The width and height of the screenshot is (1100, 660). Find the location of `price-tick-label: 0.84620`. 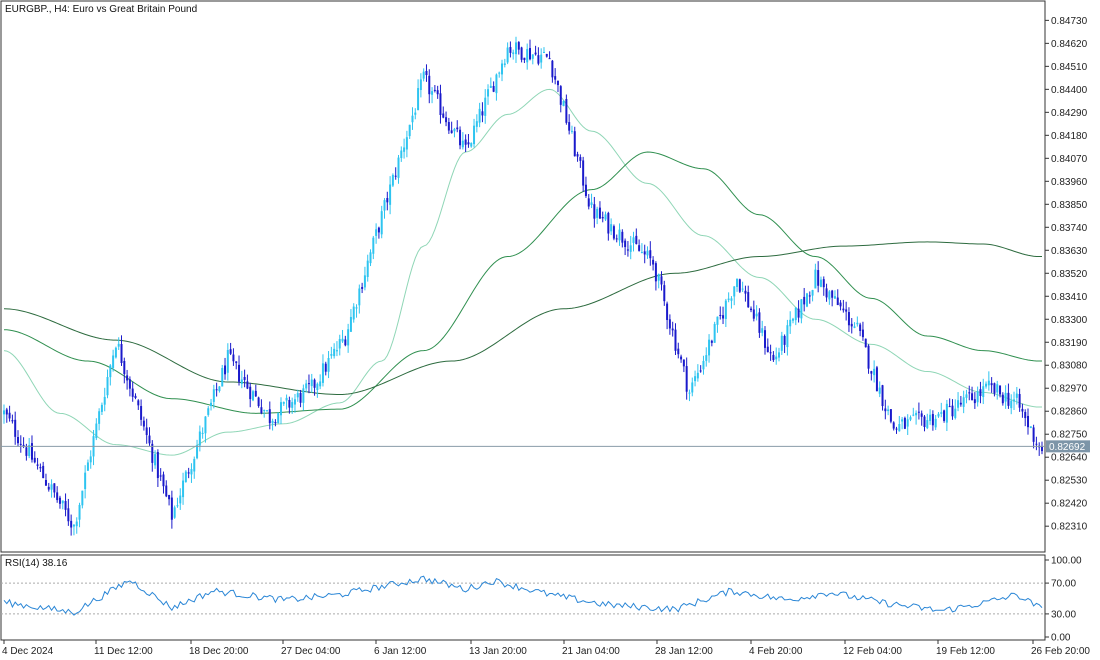

price-tick-label: 0.84620 is located at coordinates (1069, 44).